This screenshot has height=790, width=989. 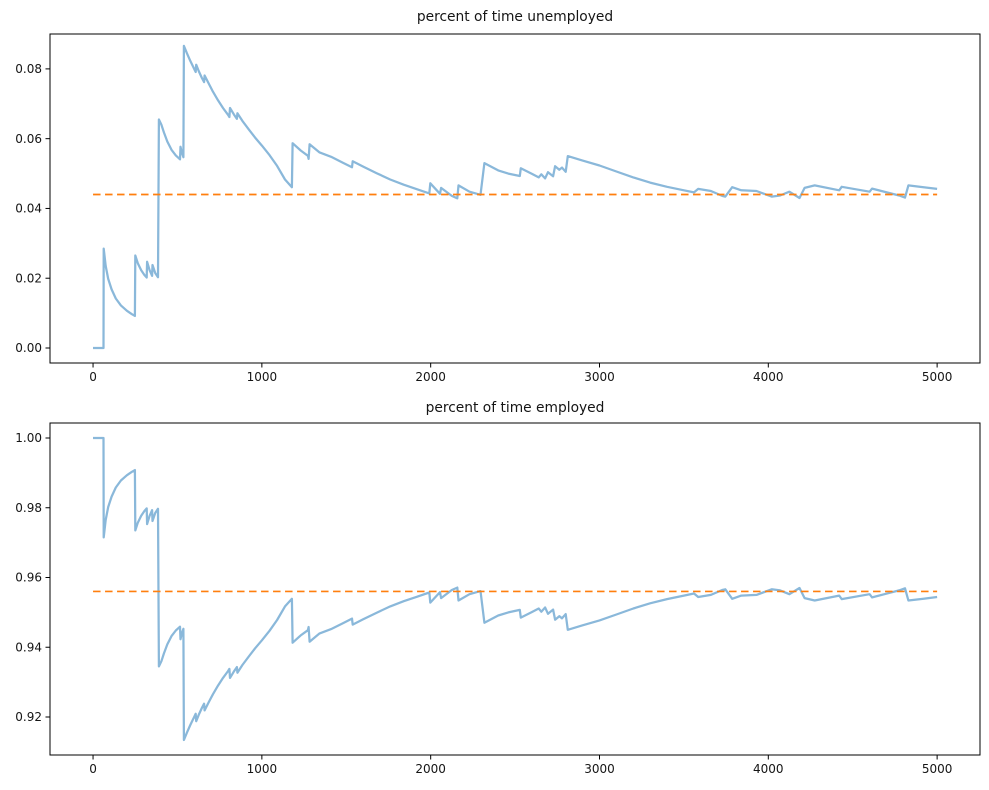 I want to click on employed-chart-title: percent of time employed, so click(x=515, y=408).